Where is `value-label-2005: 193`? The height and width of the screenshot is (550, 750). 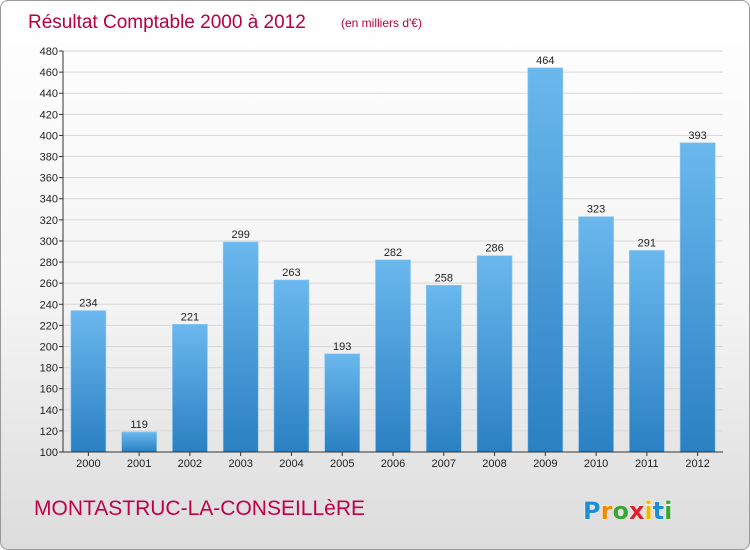 value-label-2005: 193 is located at coordinates (342, 347).